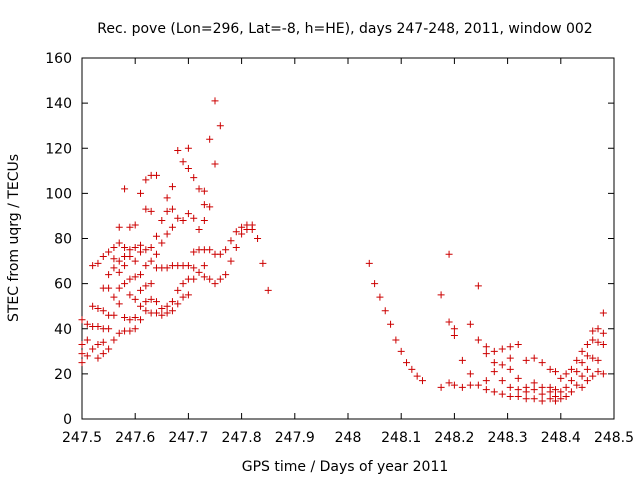  Describe the element at coordinates (135, 438) in the screenshot. I see `x-tick-label: 247.6` at that location.